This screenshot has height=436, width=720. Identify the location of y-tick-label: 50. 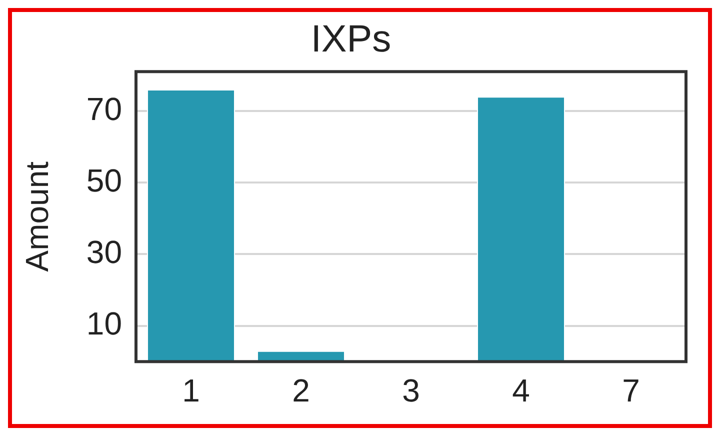
(104, 180).